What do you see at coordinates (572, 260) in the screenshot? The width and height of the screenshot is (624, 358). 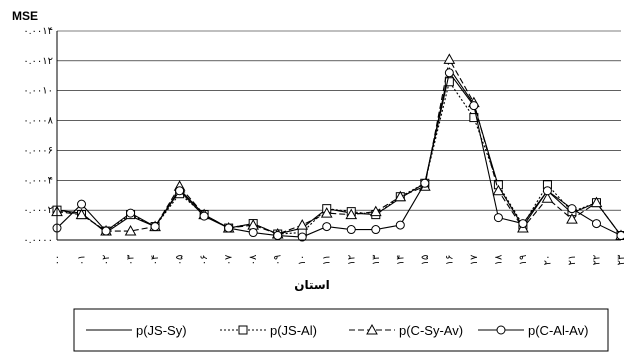 I see `x-tick-label: ۲۱` at bounding box center [572, 260].